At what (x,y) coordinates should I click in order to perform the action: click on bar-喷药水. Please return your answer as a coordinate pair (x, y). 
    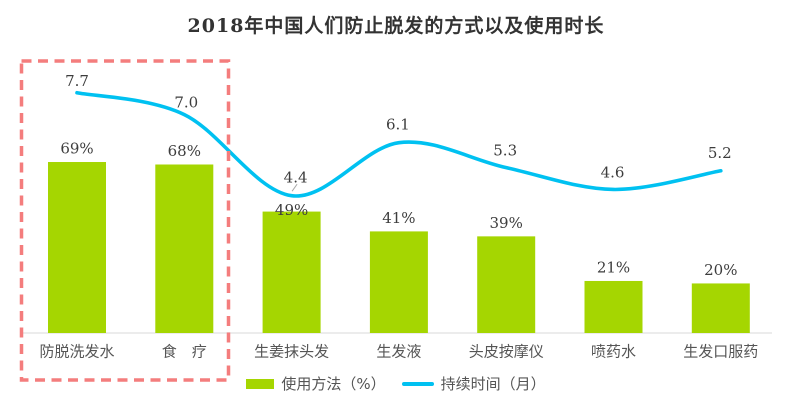
    Looking at the image, I should click on (613, 306).